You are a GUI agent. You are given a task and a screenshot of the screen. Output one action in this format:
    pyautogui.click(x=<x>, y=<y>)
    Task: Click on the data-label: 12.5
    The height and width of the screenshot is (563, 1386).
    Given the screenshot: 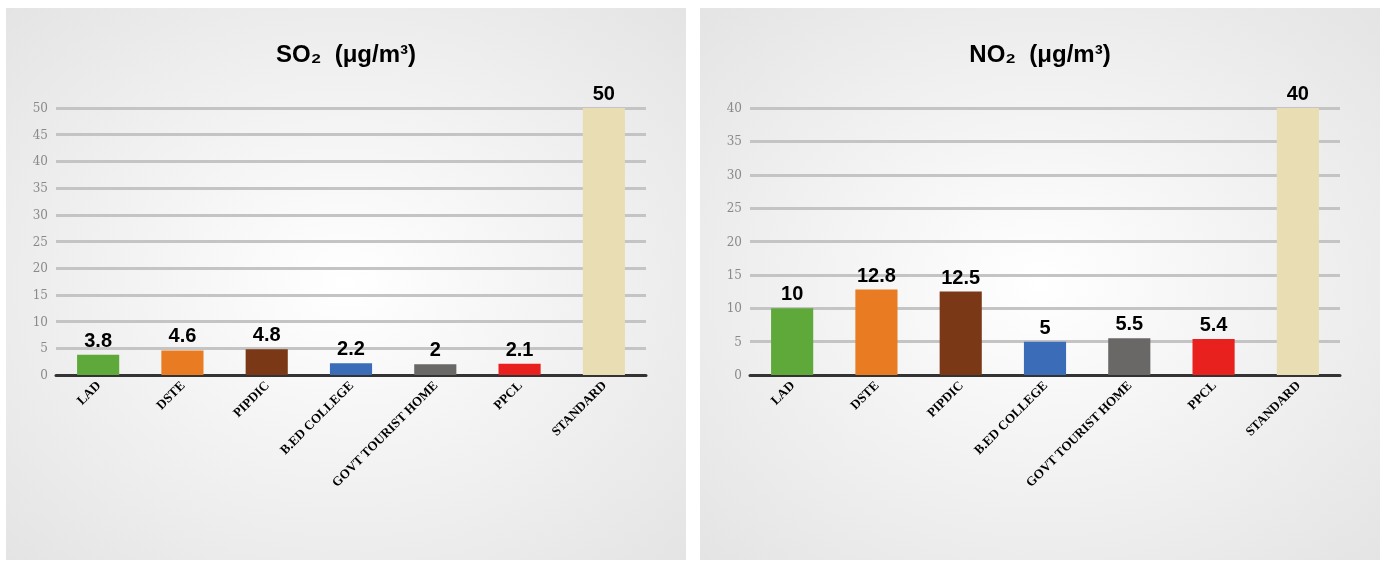 What is the action you would take?
    pyautogui.click(x=961, y=276)
    